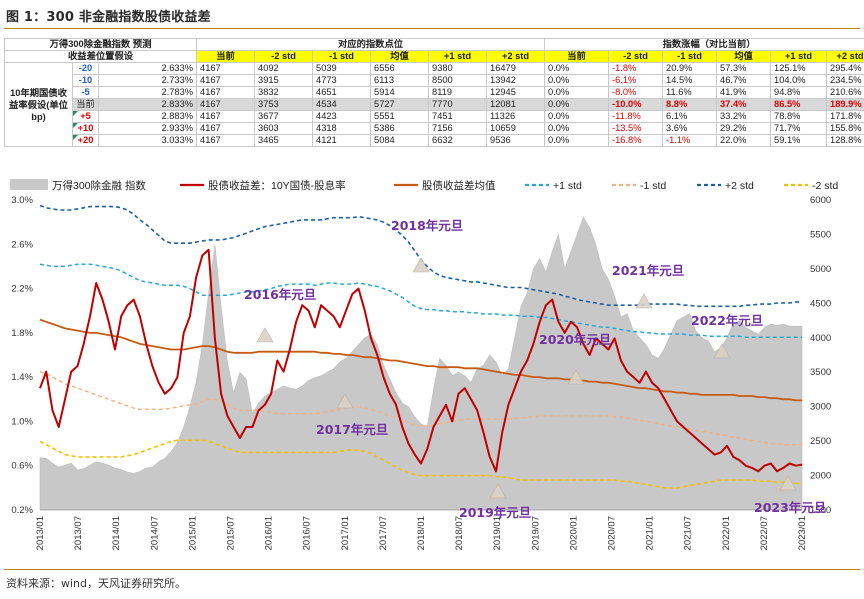 This screenshot has width=864, height=599. Describe the element at coordinates (845, 128) in the screenshot. I see `index-change-cell: 155.8%` at that location.